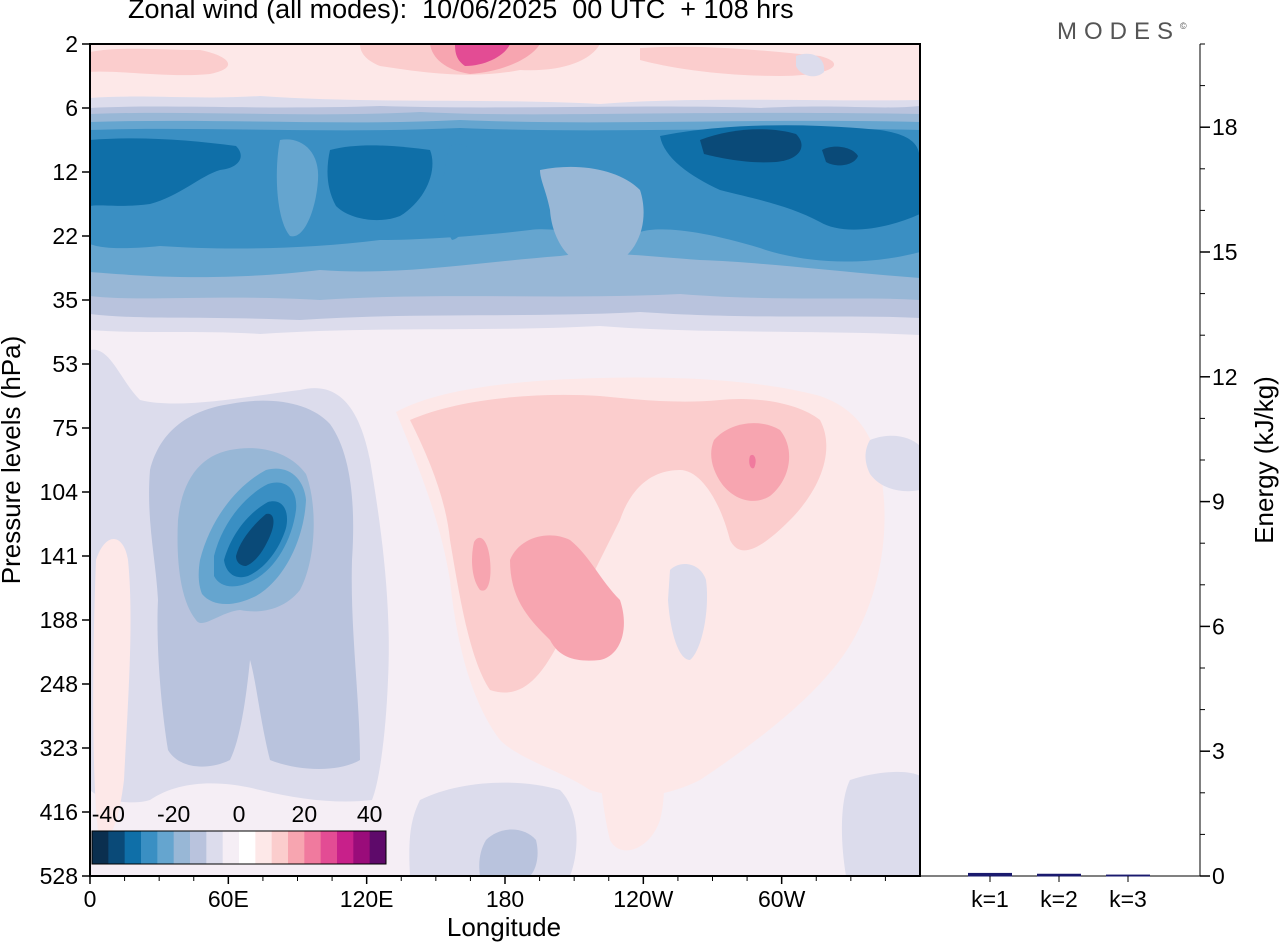  I want to click on colorbar-frame, so click(239, 847).